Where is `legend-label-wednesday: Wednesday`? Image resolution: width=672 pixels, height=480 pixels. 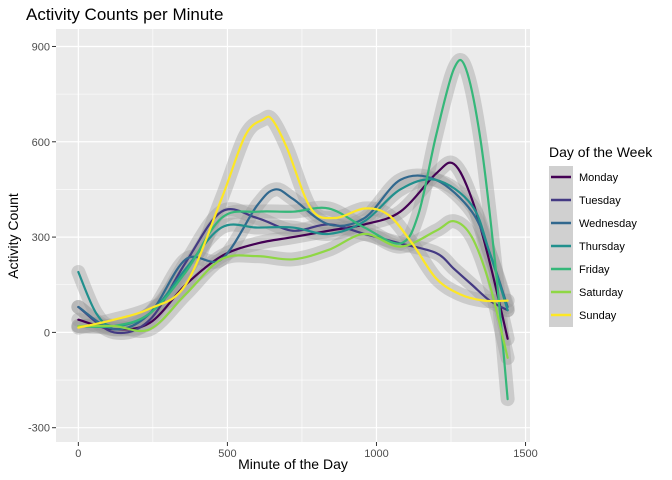
legend-label-wednesday: Wednesday is located at coordinates (608, 224).